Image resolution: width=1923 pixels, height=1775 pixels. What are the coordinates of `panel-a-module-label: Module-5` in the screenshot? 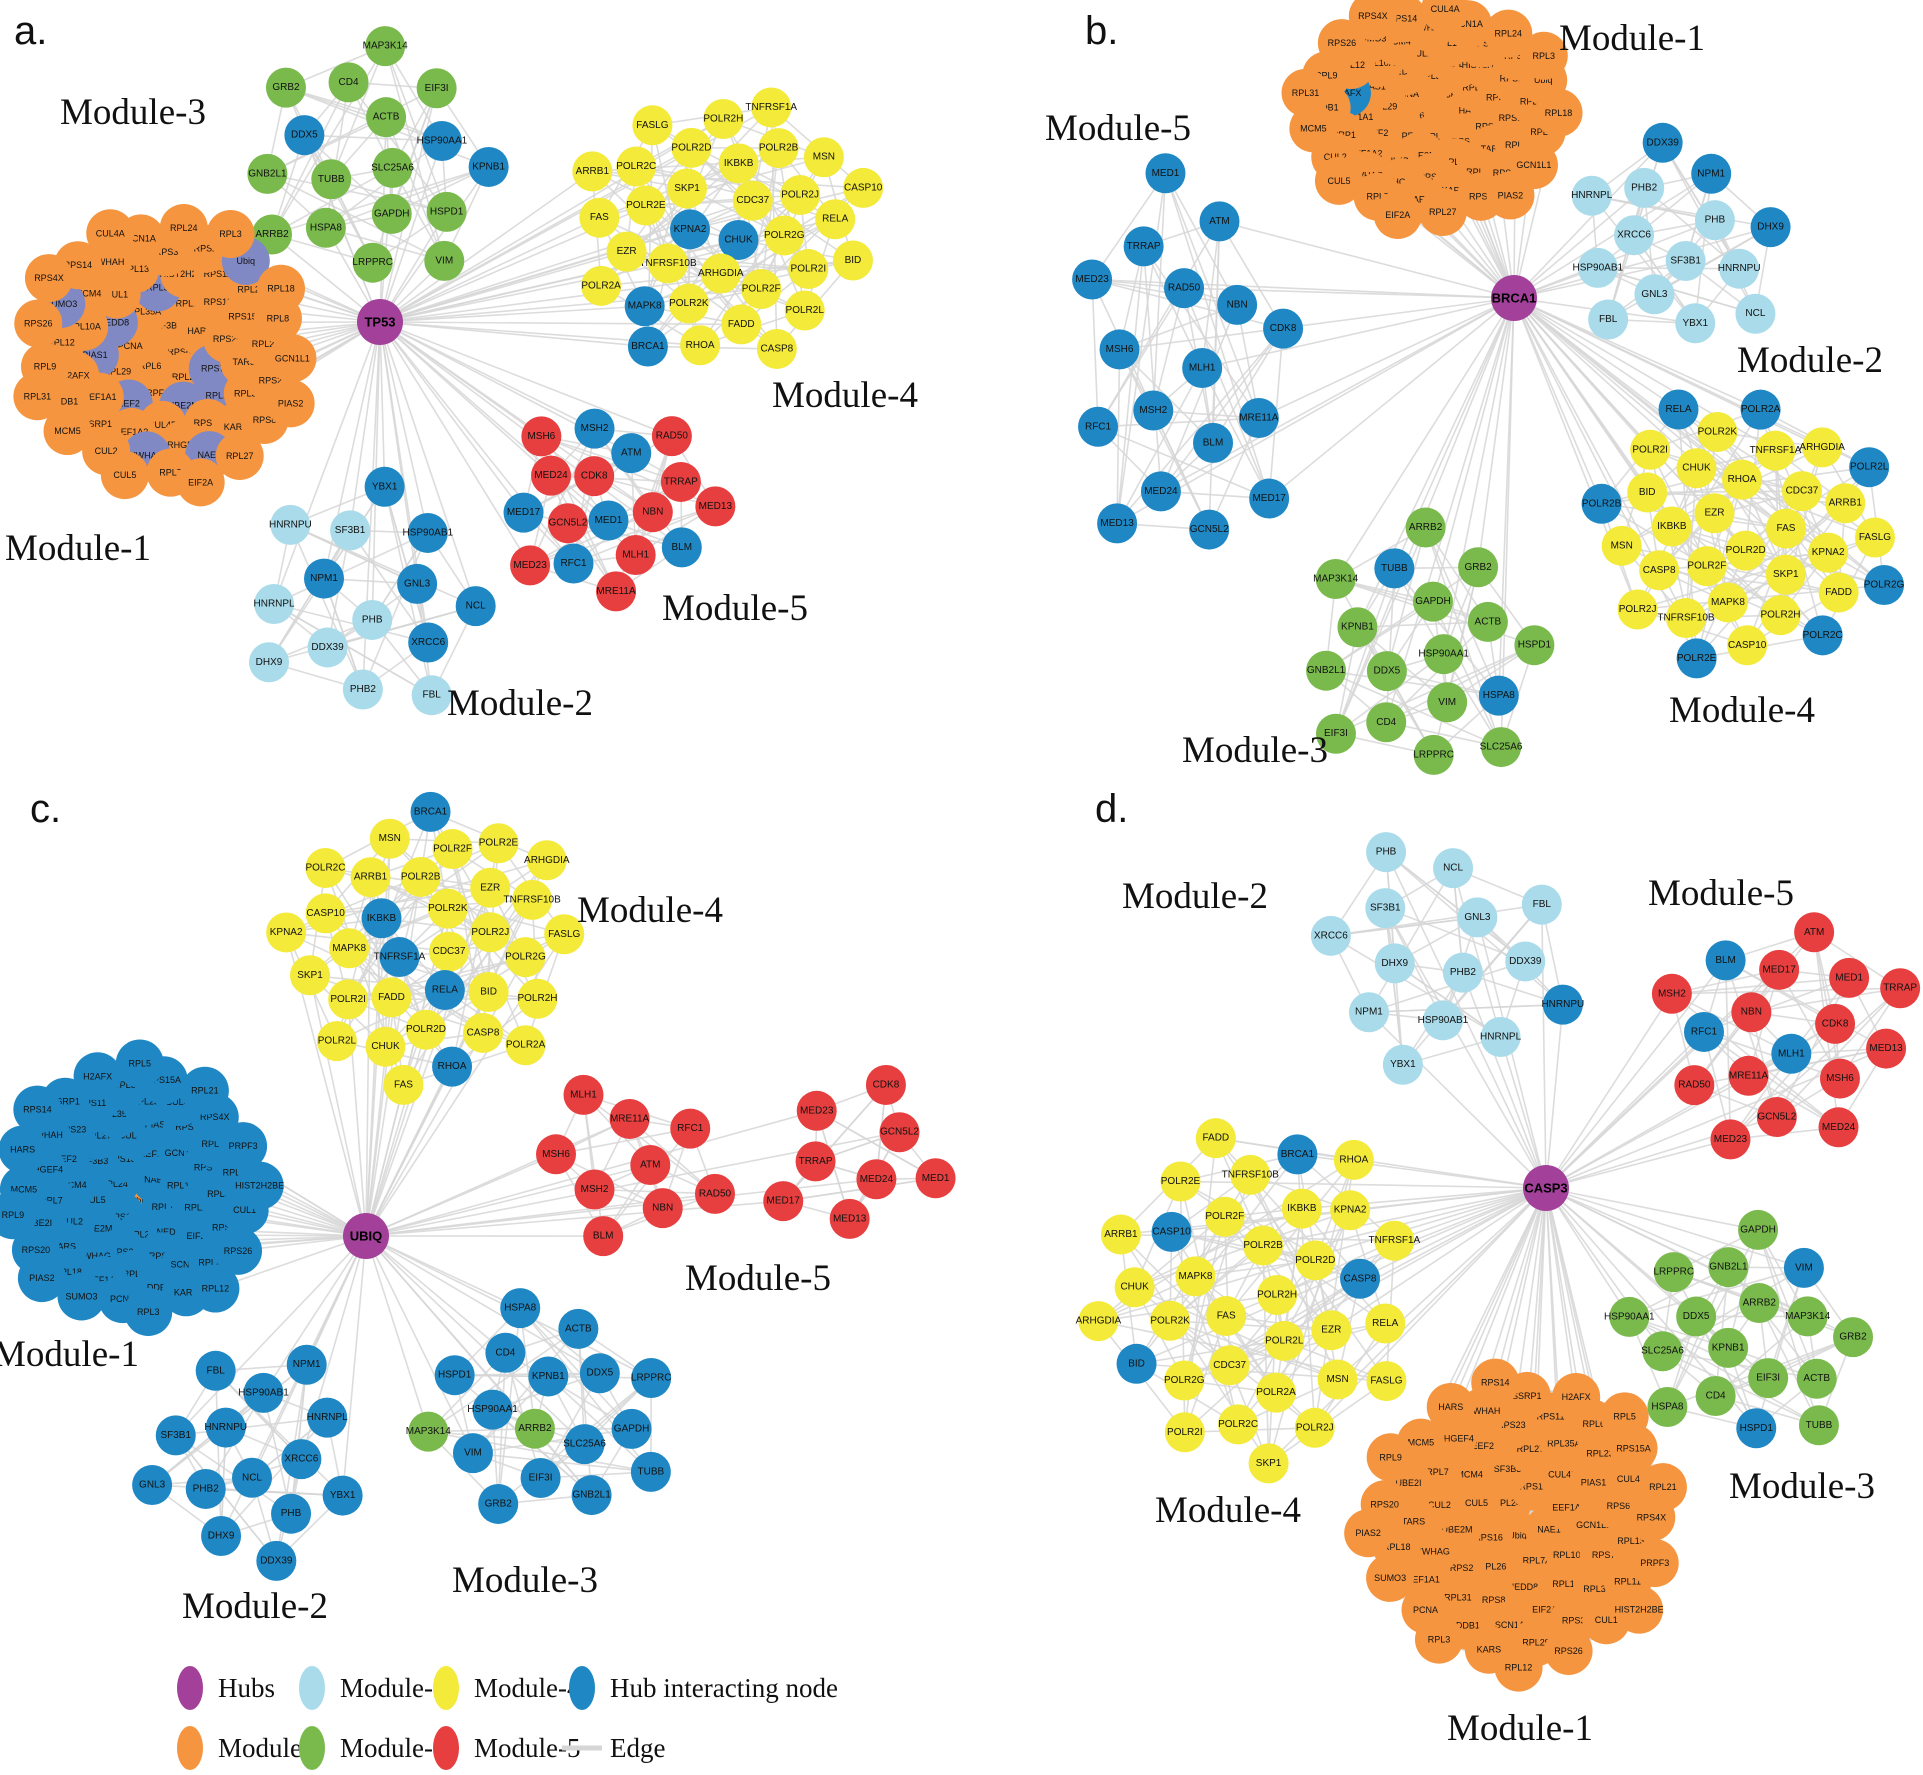 It's located at (735, 608).